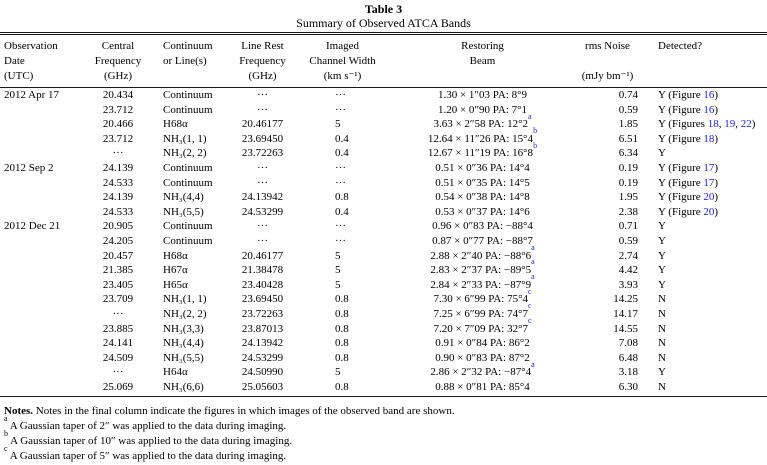  Describe the element at coordinates (118, 343) in the screenshot. I see `cell-central-frequency: 24.141` at that location.